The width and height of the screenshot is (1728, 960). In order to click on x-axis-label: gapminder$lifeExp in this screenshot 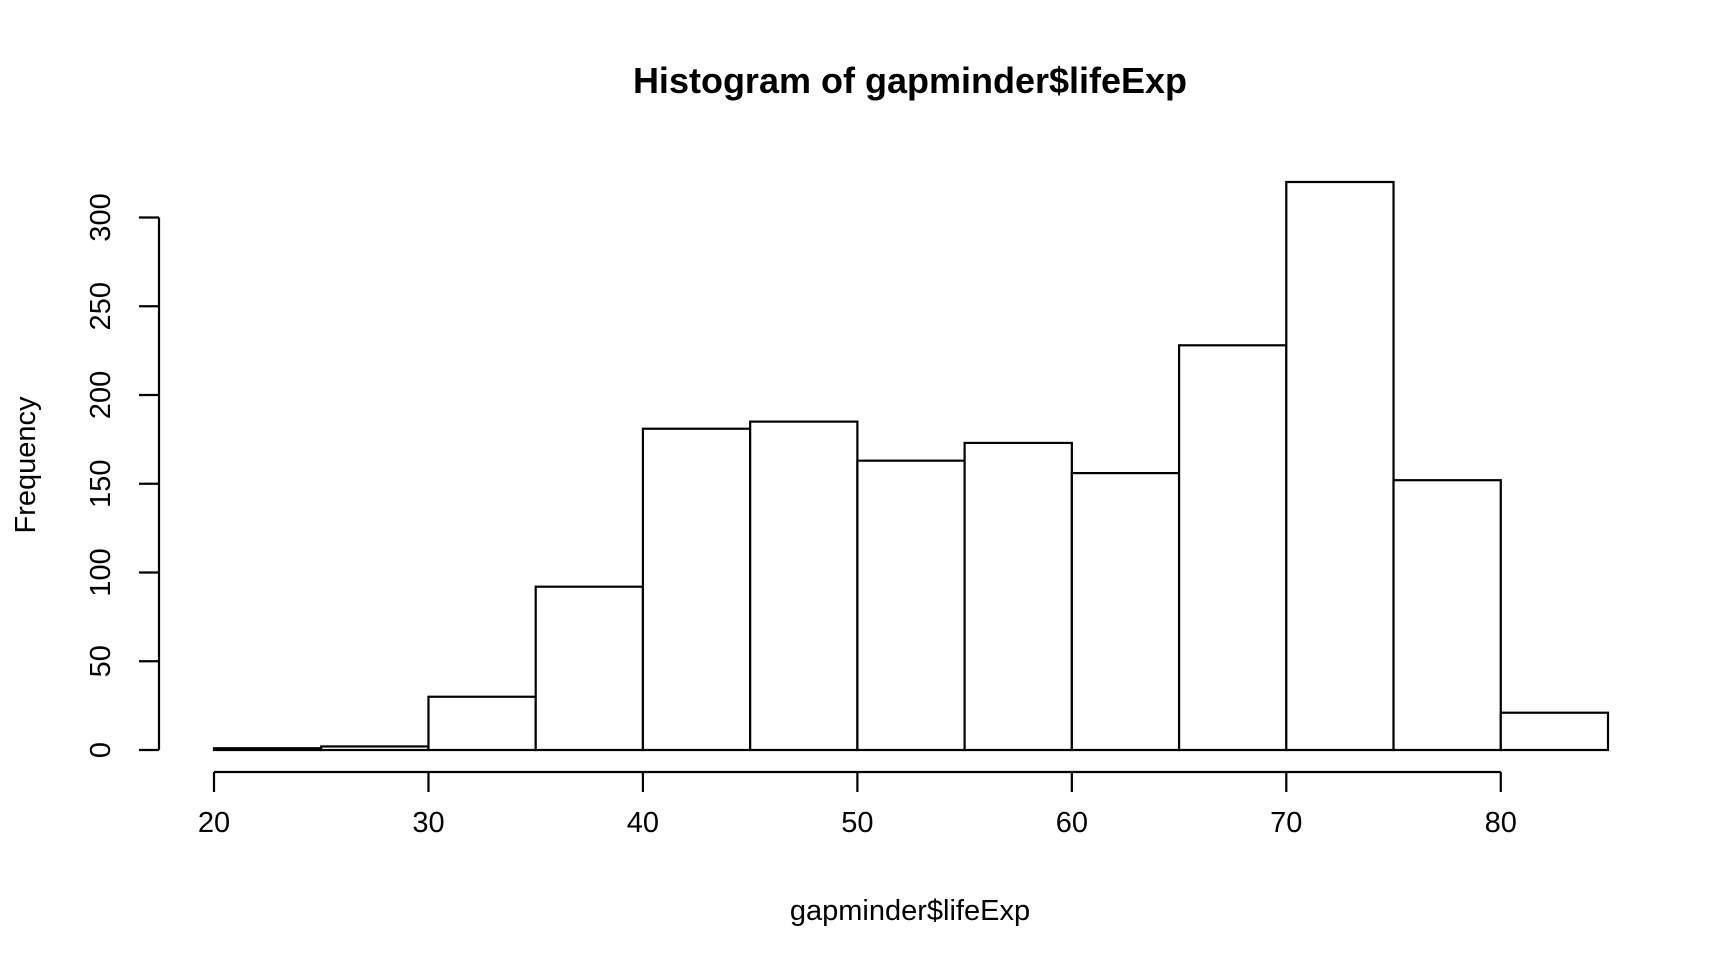, I will do `click(910, 911)`.